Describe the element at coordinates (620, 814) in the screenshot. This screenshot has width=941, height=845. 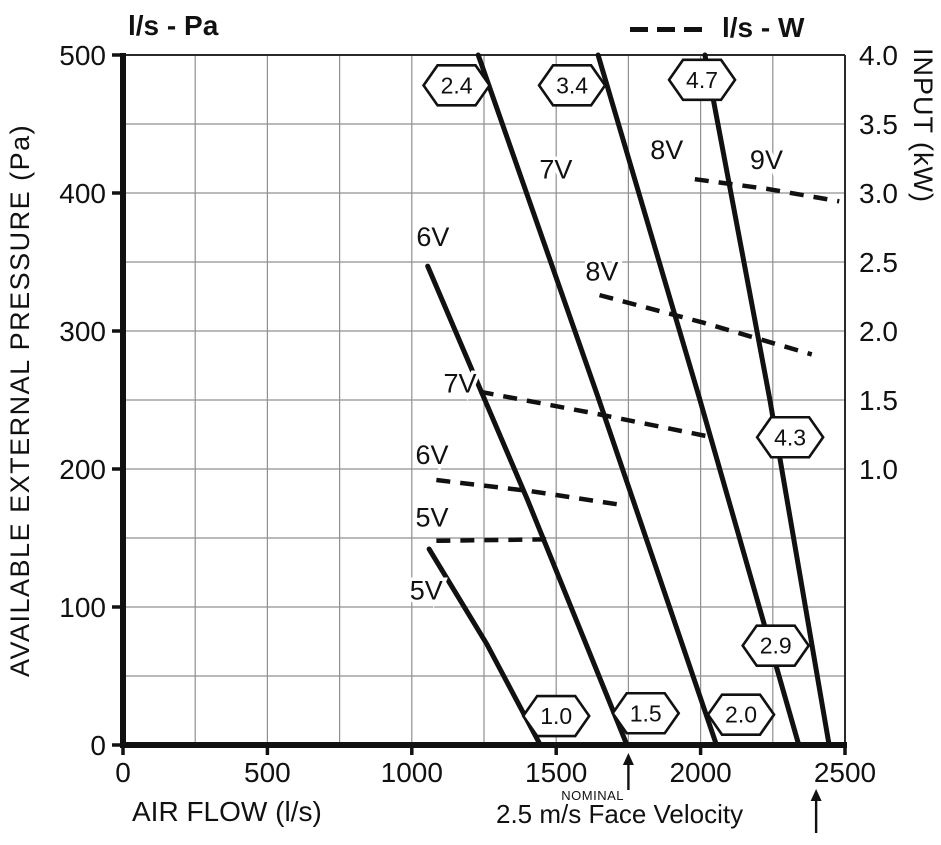
I see `face-velocity-label: 2.5 m/s Face Velocity` at that location.